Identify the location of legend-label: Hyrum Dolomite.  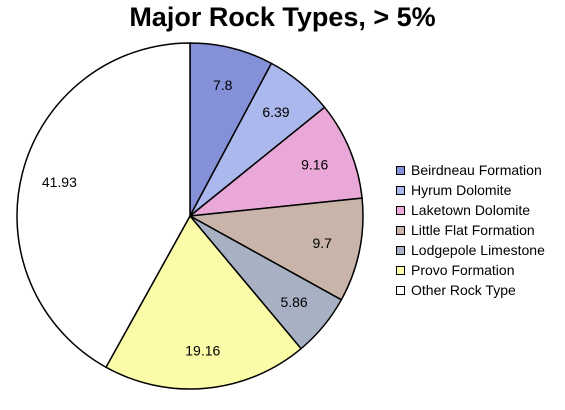
(461, 190).